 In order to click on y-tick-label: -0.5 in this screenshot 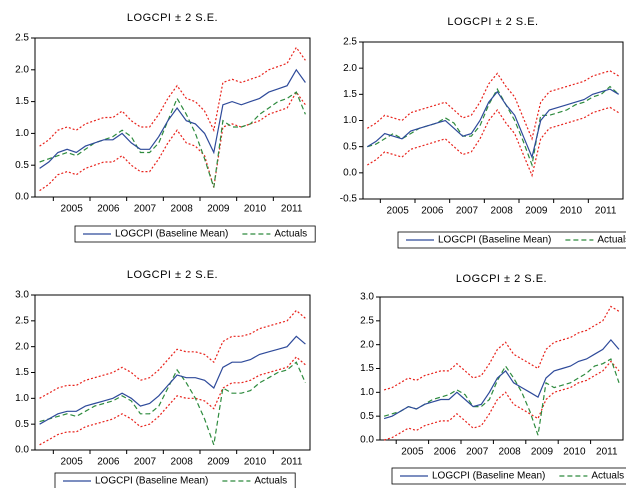, I will do `click(349, 199)`.